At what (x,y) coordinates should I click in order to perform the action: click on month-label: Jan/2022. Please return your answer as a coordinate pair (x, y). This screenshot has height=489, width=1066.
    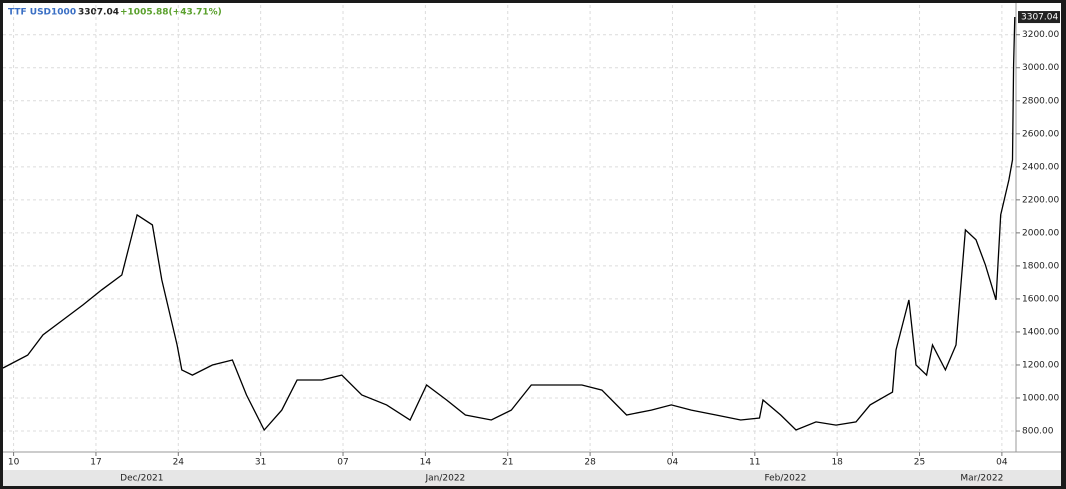
    Looking at the image, I should click on (444, 479).